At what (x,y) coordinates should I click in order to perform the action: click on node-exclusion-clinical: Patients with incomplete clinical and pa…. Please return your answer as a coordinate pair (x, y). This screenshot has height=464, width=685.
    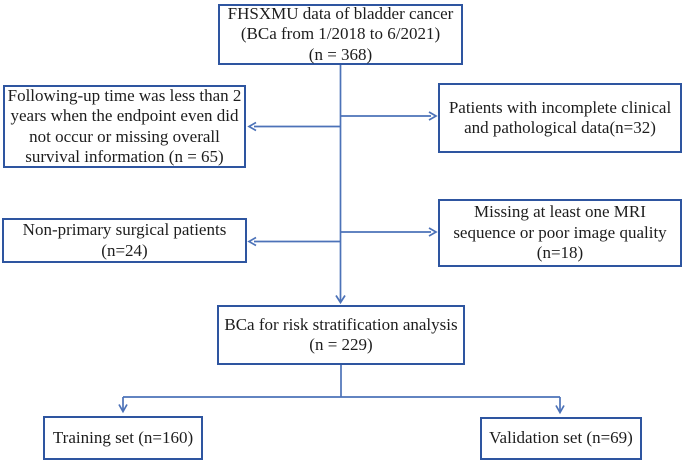
    Looking at the image, I should click on (560, 118).